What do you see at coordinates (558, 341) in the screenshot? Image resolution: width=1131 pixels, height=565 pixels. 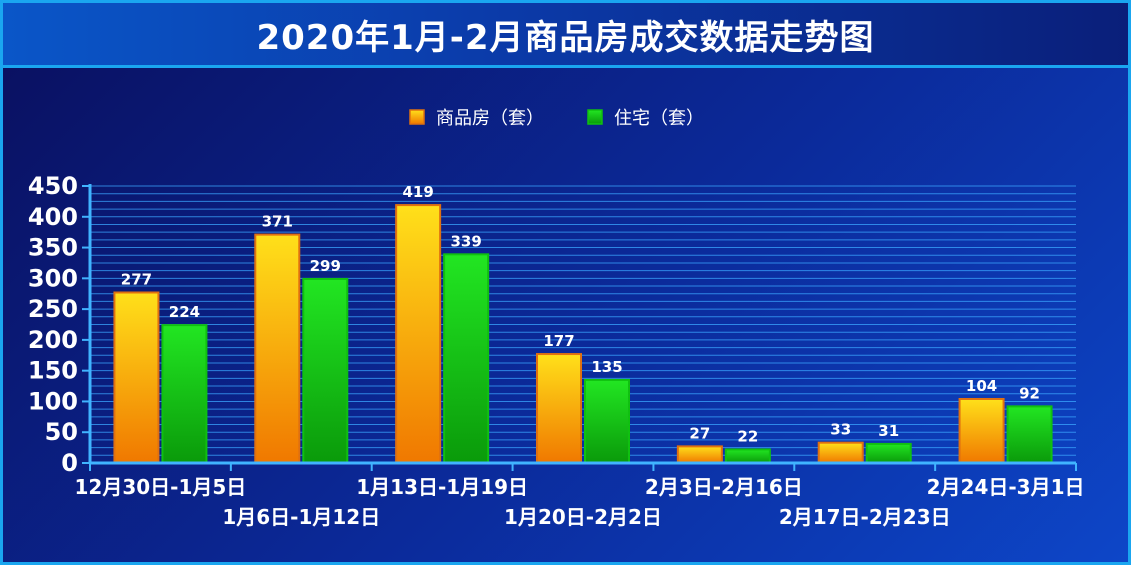 I see `data-label: 177` at bounding box center [558, 341].